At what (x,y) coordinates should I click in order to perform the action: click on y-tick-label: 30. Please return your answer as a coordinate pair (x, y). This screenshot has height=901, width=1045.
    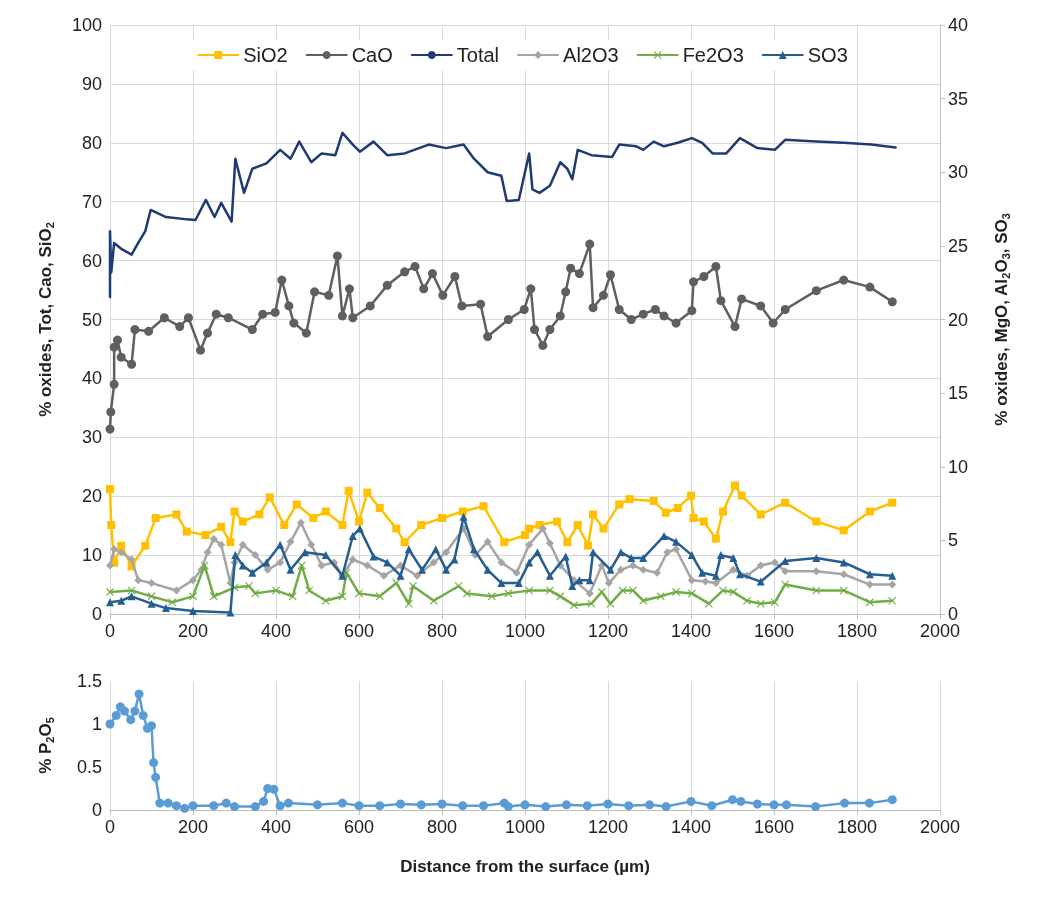
    Looking at the image, I should click on (91, 437).